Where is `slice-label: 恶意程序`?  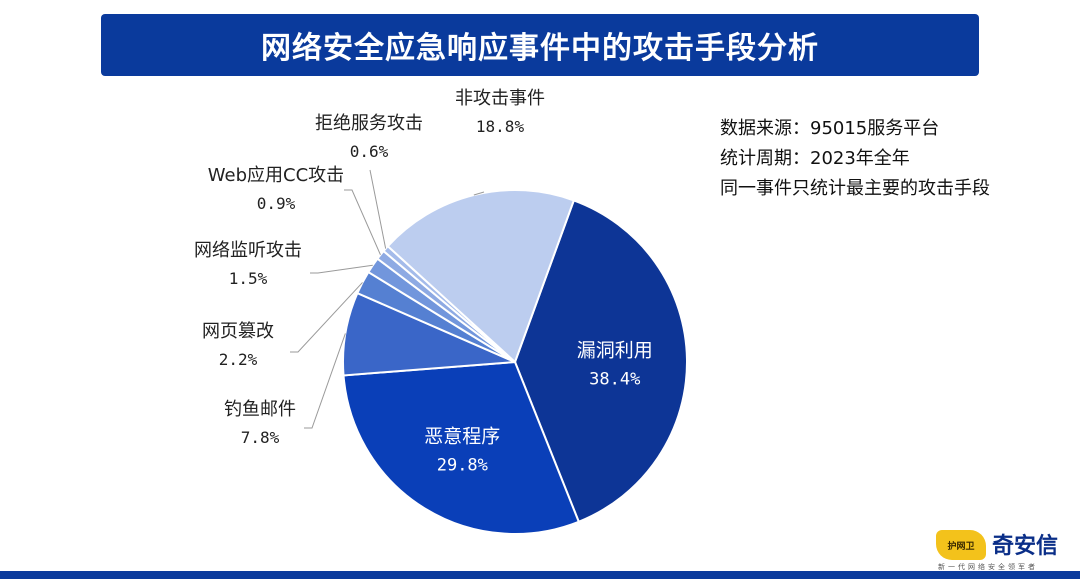 slice-label: 恶意程序 is located at coordinates (462, 437).